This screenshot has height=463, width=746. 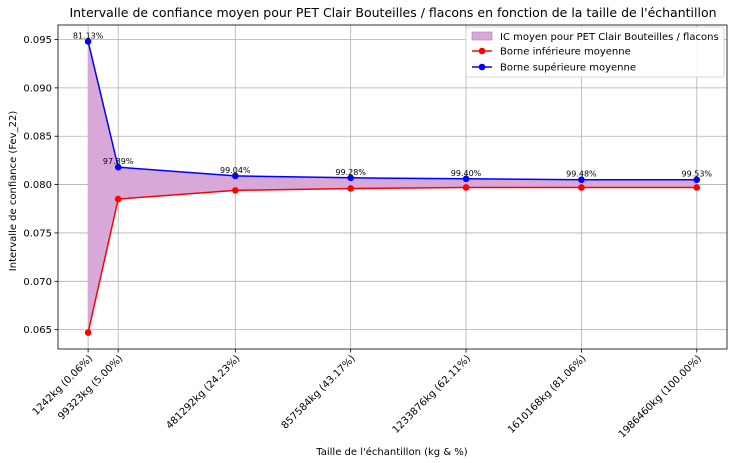 What do you see at coordinates (482, 51) in the screenshot?
I see `legend-marker-lower` at bounding box center [482, 51].